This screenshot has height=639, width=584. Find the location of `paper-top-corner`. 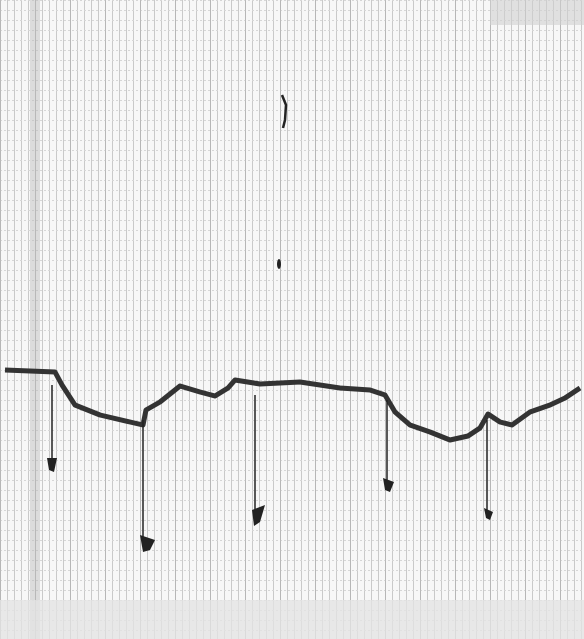

paper-top-corner is located at coordinates (537, 12).